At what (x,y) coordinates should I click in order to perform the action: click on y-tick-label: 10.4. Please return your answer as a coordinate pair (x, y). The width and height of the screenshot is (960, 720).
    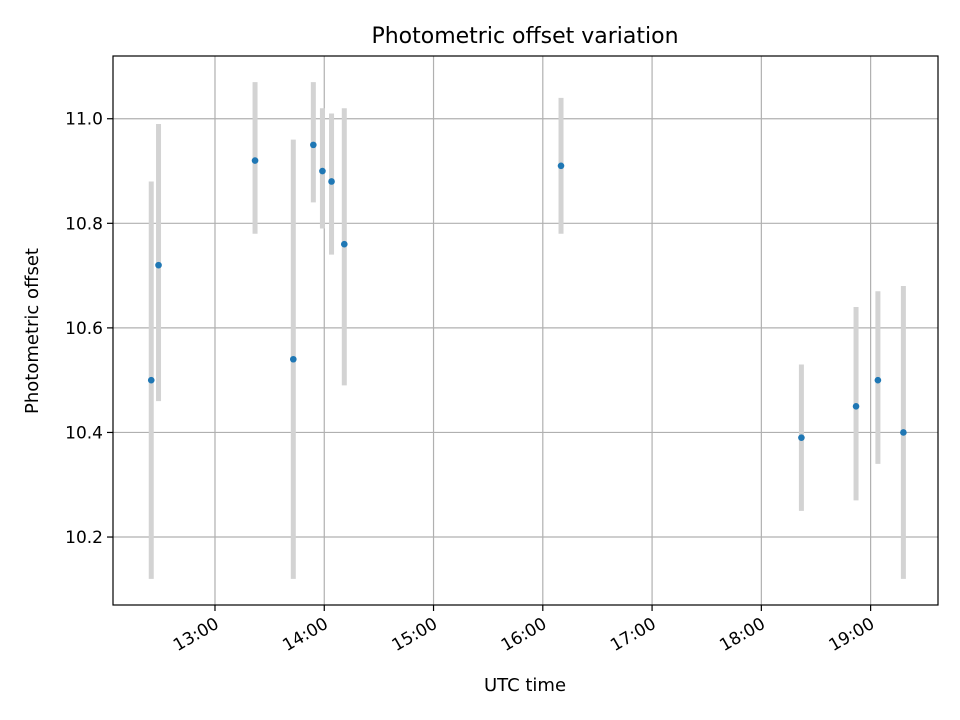
    Looking at the image, I should click on (84, 433).